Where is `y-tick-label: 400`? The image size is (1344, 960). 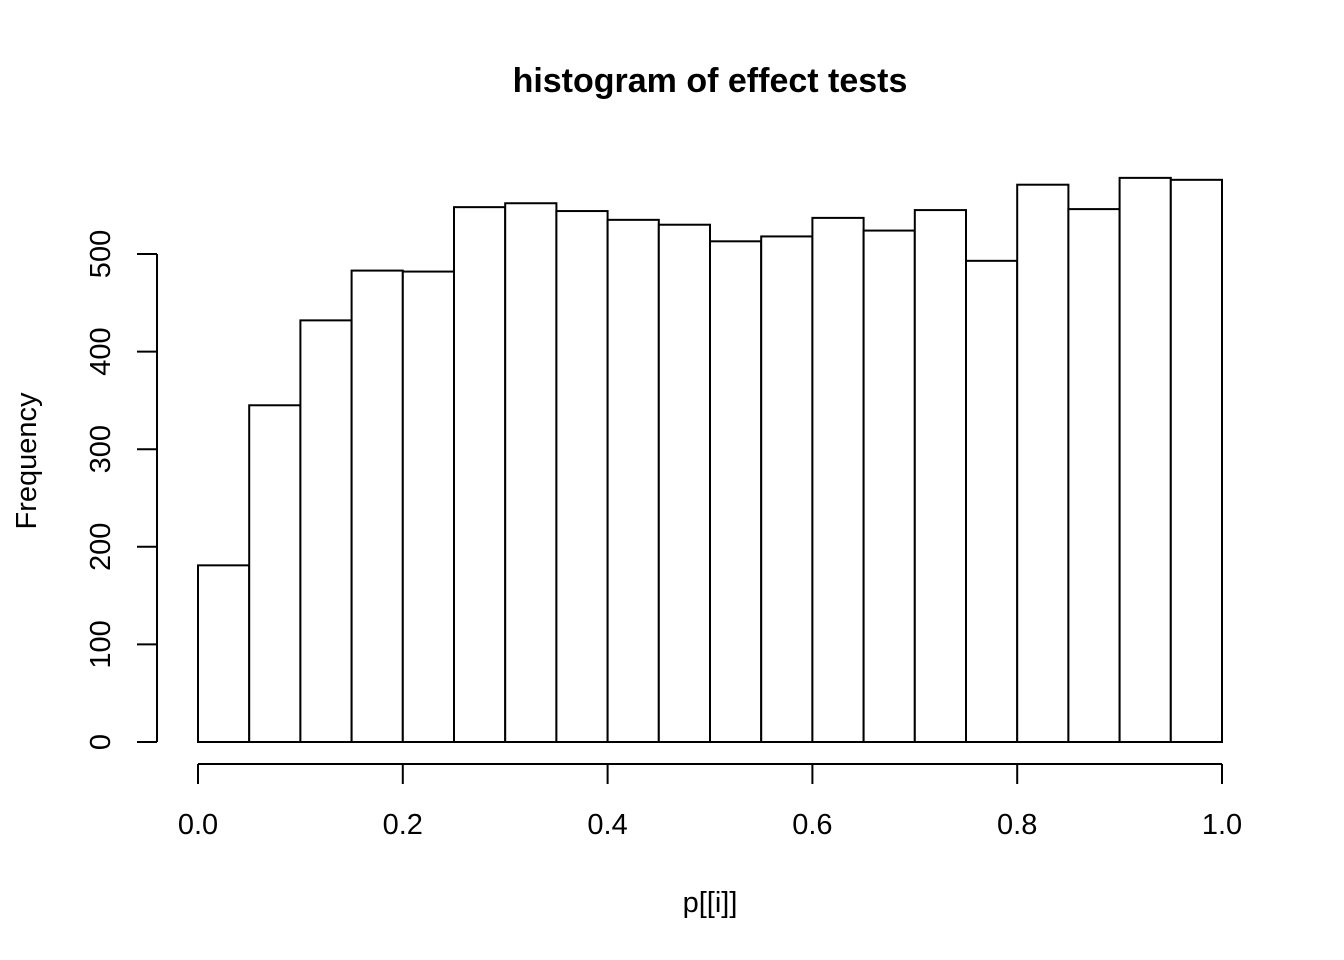 y-tick-label: 400 is located at coordinates (101, 351).